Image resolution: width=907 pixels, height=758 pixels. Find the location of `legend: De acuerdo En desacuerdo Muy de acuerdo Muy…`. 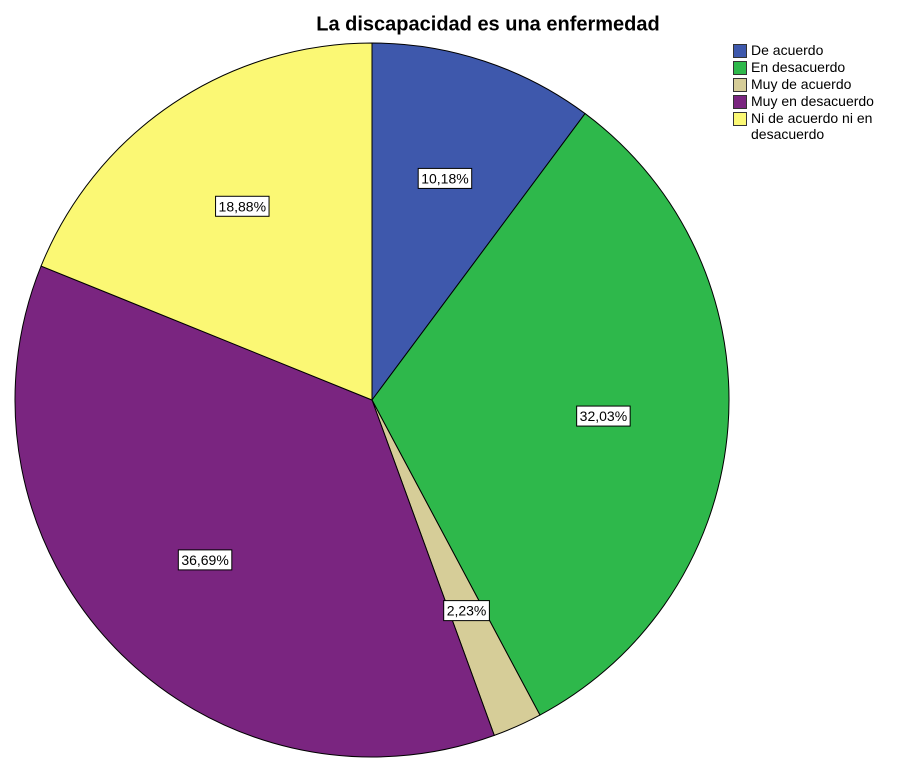

legend: De acuerdo En desacuerdo Muy de acuerdo Muy… is located at coordinates (819, 92).